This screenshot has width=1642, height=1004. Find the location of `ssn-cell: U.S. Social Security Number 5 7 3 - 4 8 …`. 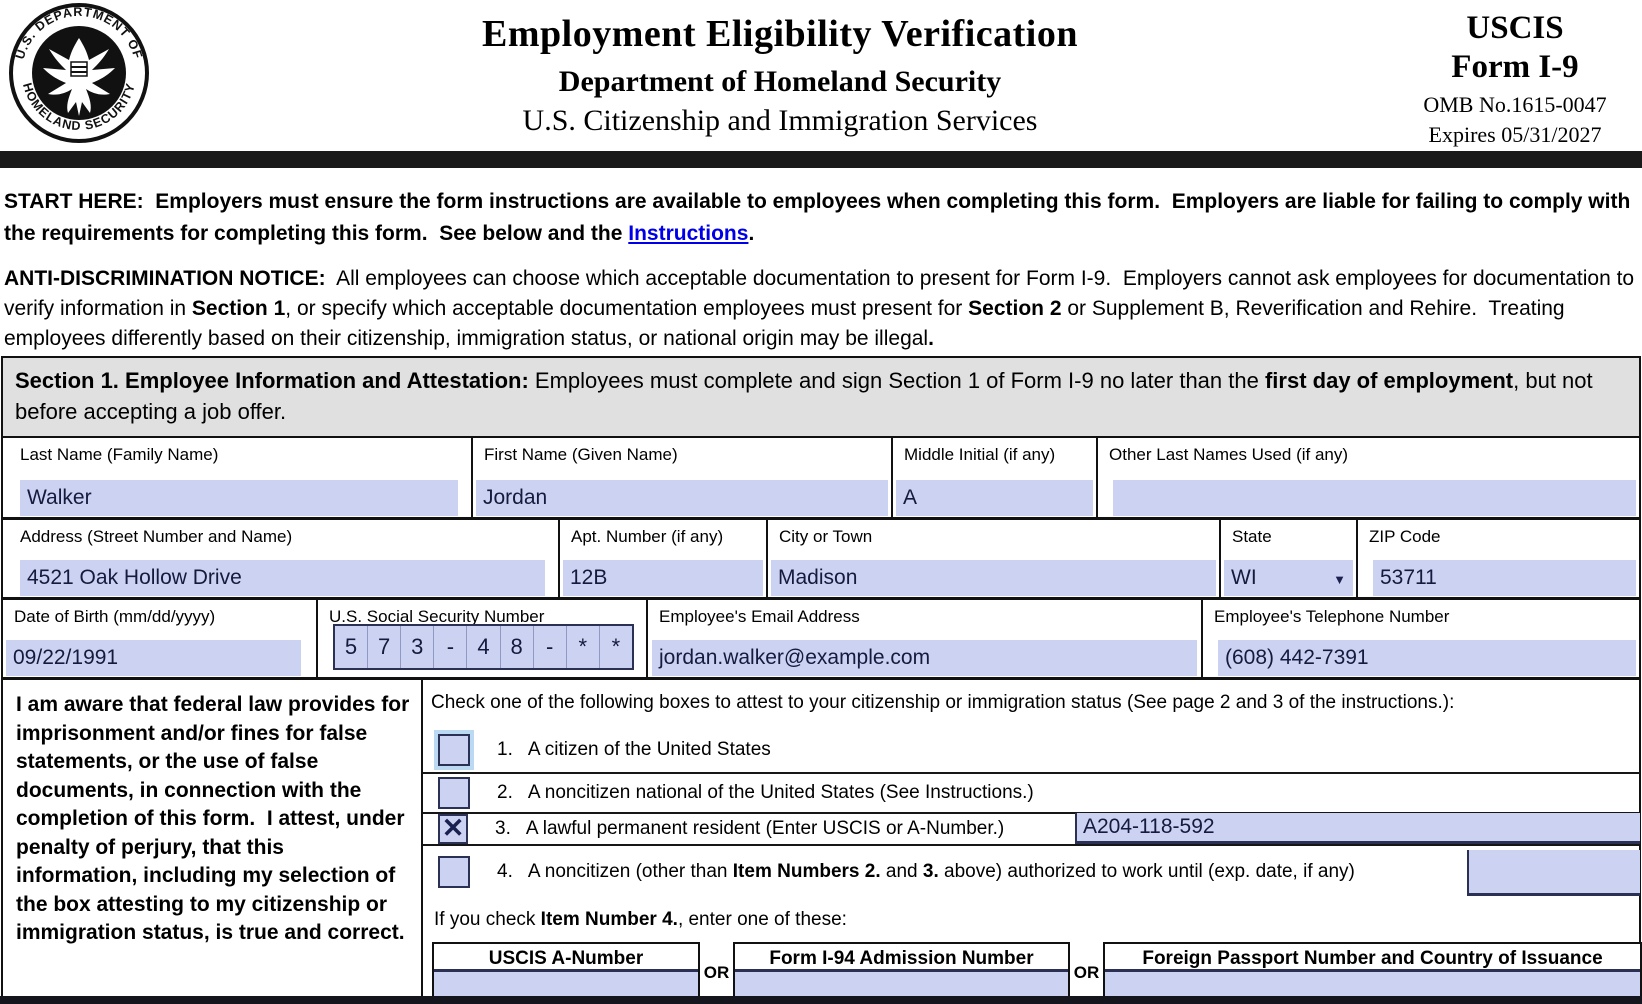

ssn-cell: U.S. Social Security Number 5 7 3 - 4 8 … is located at coordinates (483, 638).